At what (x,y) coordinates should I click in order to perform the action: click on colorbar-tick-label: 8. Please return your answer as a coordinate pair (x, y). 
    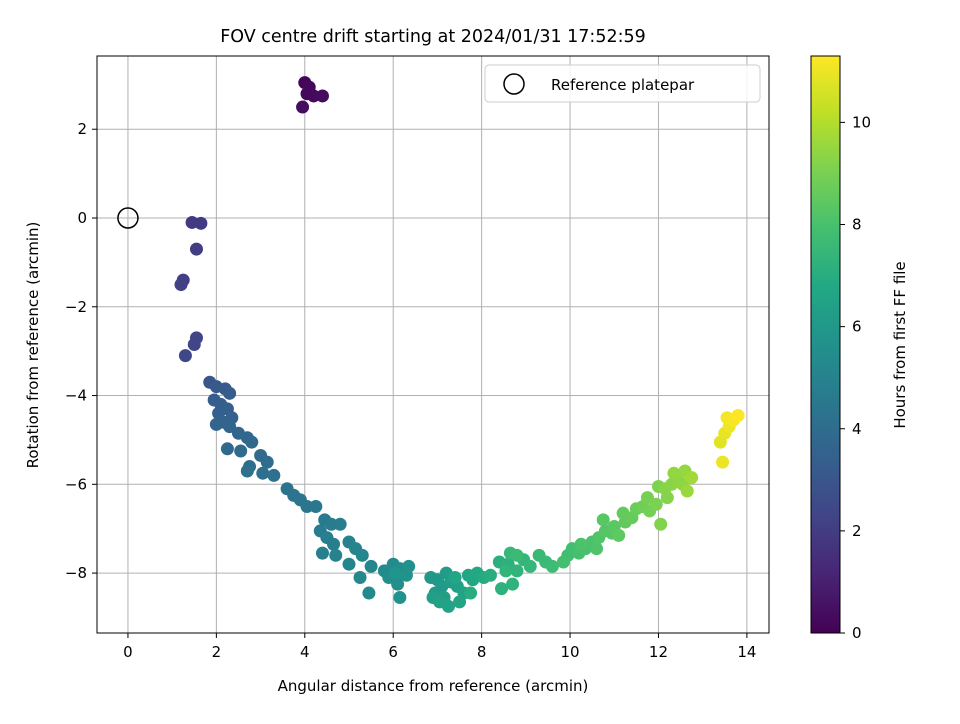
    Looking at the image, I should click on (857, 225).